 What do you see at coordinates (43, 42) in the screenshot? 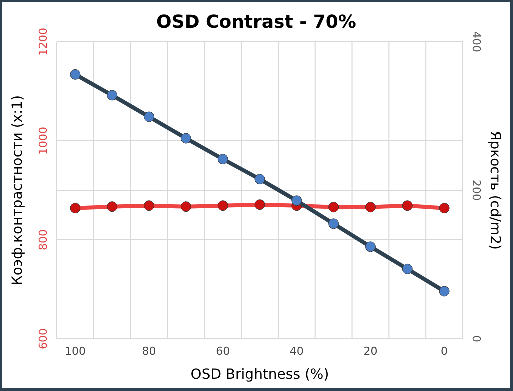
I see `y-tick-label: 1200` at bounding box center [43, 42].